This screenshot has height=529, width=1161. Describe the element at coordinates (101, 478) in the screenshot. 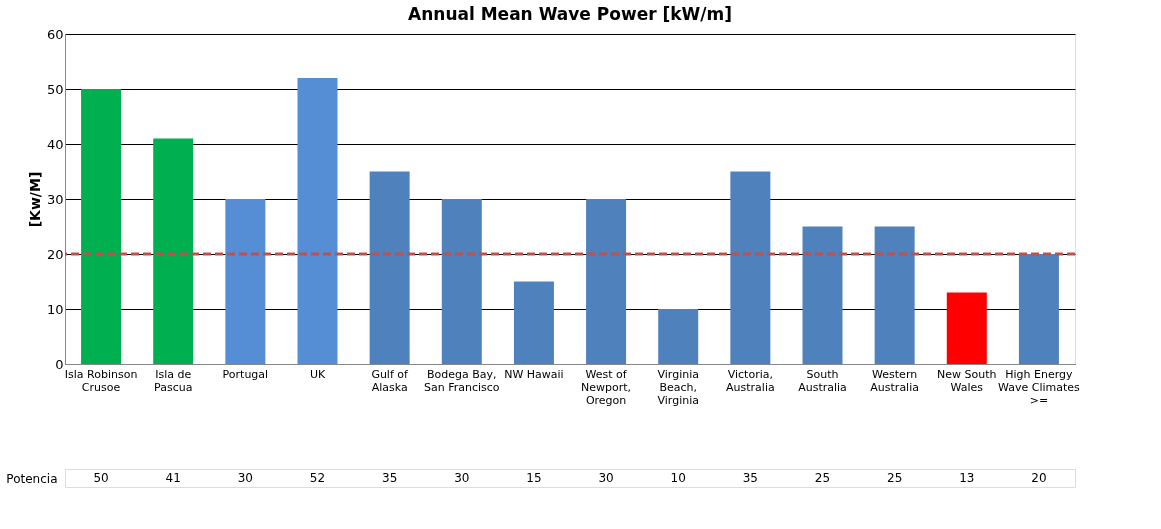

I see `data-label: 50` at that location.